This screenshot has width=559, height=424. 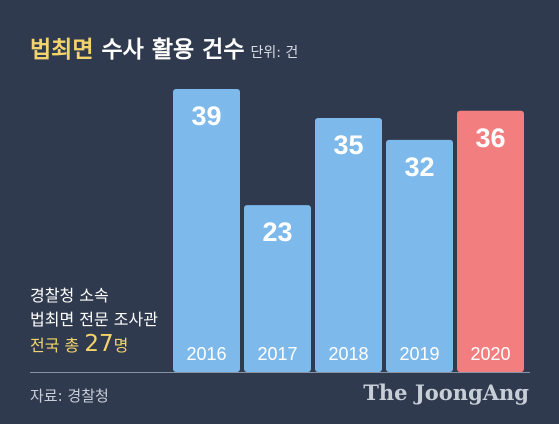 What do you see at coordinates (99, 344) in the screenshot?
I see `note-total-number: 27` at bounding box center [99, 344].